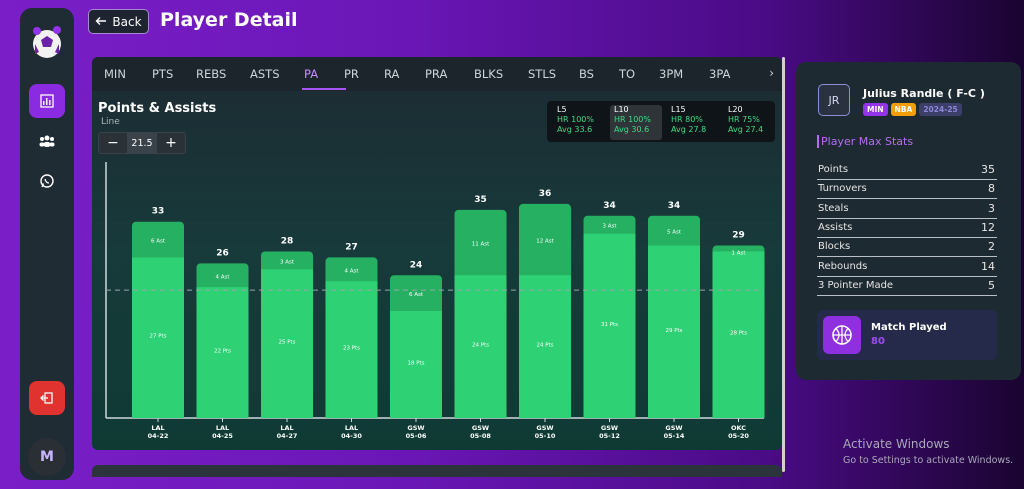  I want to click on users-icon, so click(47, 141).